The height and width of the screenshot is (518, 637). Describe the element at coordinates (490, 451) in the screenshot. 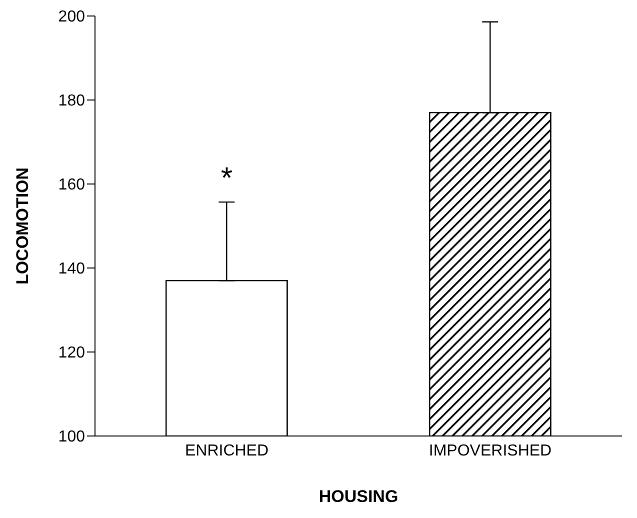

I see `x-tick-label: IMPOVERISHED` at that location.